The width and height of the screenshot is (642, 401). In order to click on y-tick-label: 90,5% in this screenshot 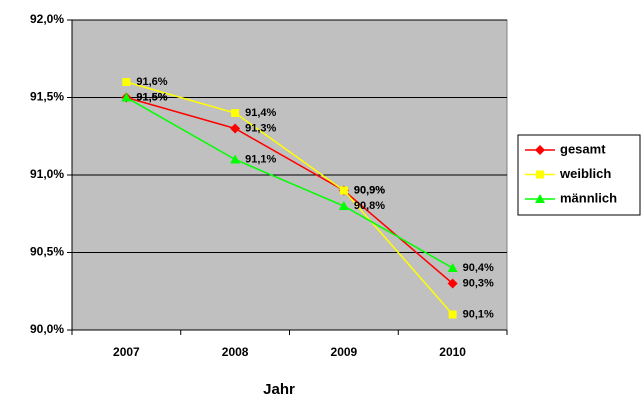, I will do `click(47, 252)`.